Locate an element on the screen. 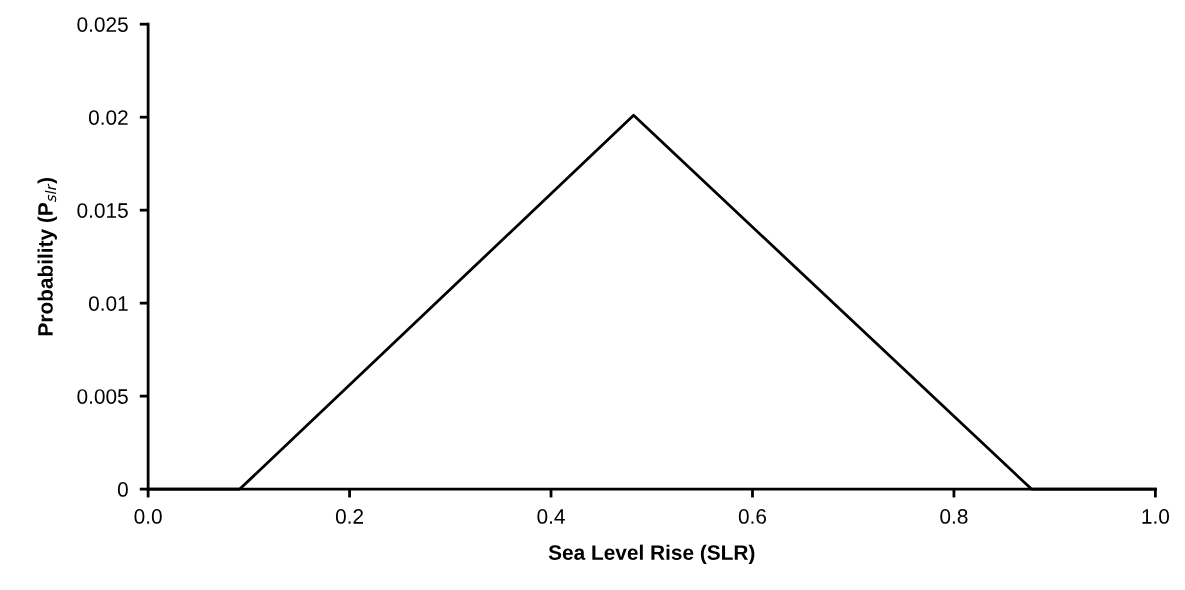  x-tick-label: 0.8 is located at coordinates (954, 516).